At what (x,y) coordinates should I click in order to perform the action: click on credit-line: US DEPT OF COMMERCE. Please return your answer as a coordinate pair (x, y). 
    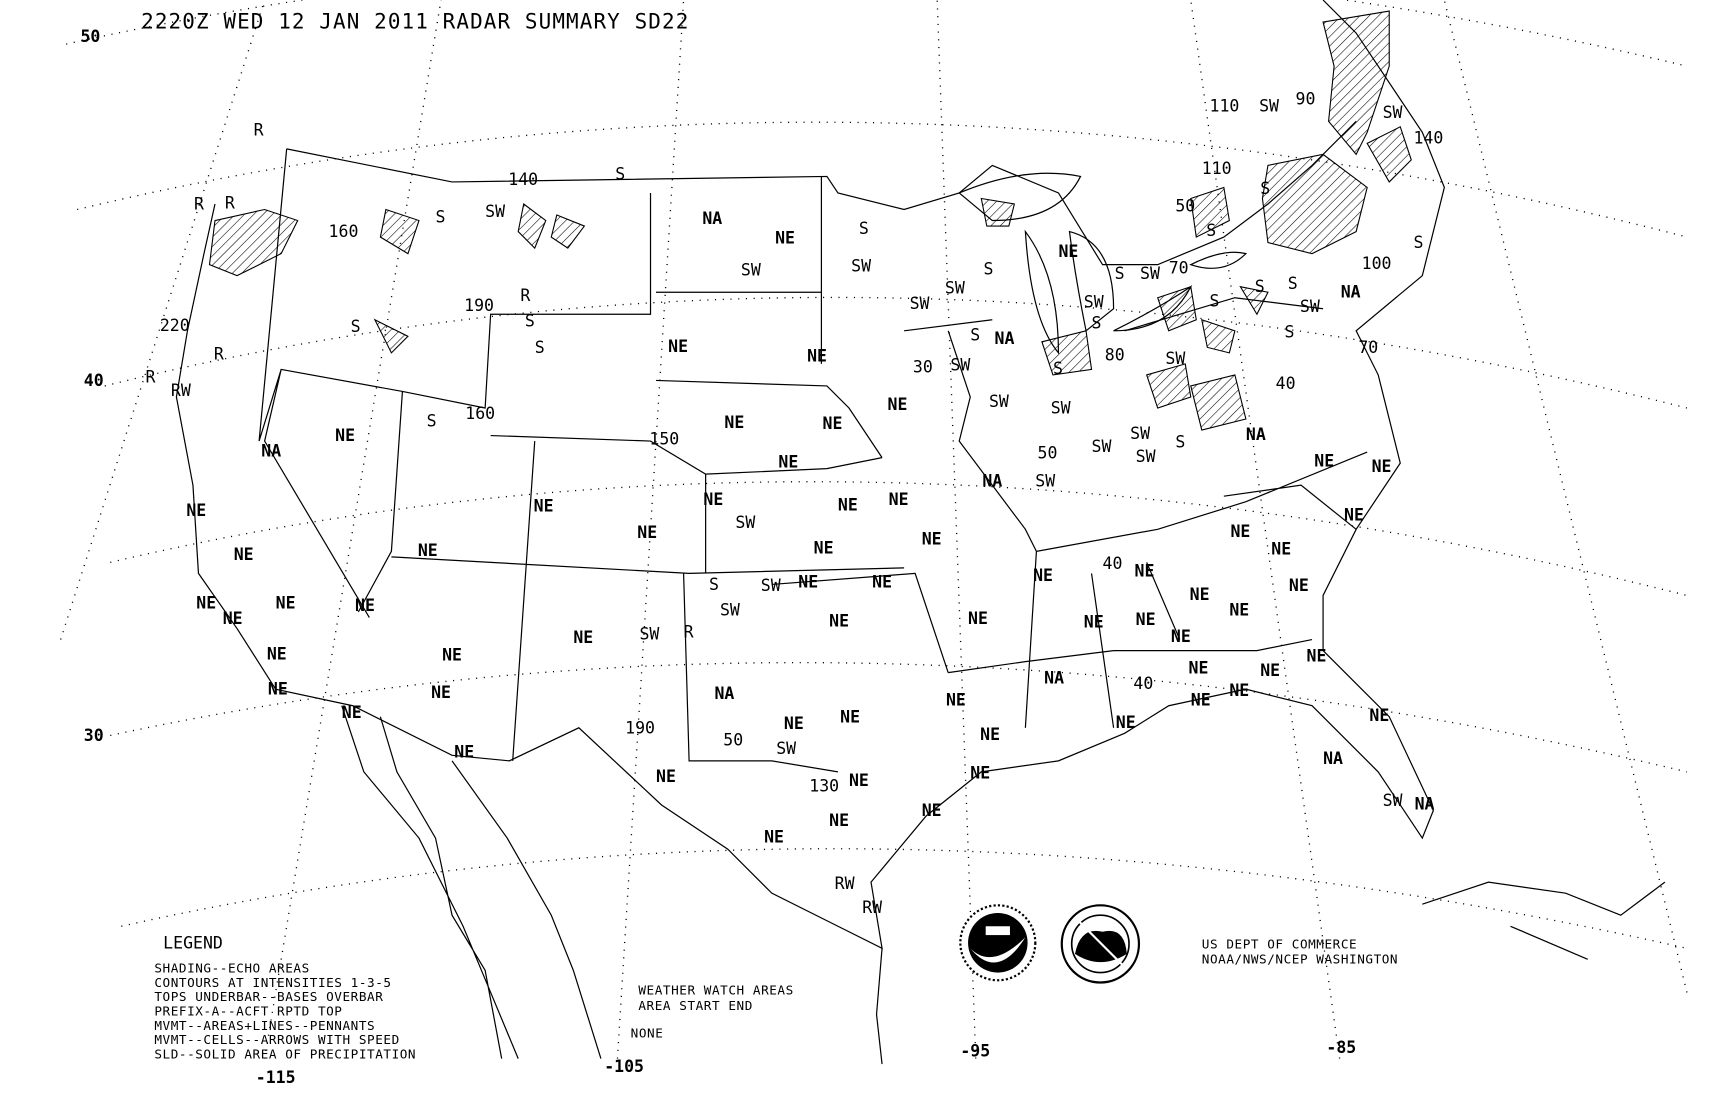
    Looking at the image, I should click on (1279, 943).